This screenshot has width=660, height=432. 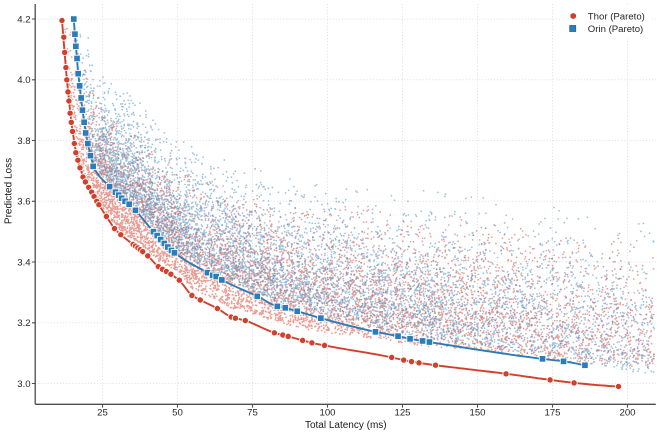 I want to click on svg-text: 4.2, so click(x=23, y=19).